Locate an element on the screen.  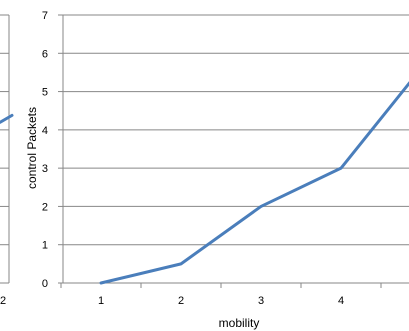
y-tick-label: 1 is located at coordinates (45, 246).